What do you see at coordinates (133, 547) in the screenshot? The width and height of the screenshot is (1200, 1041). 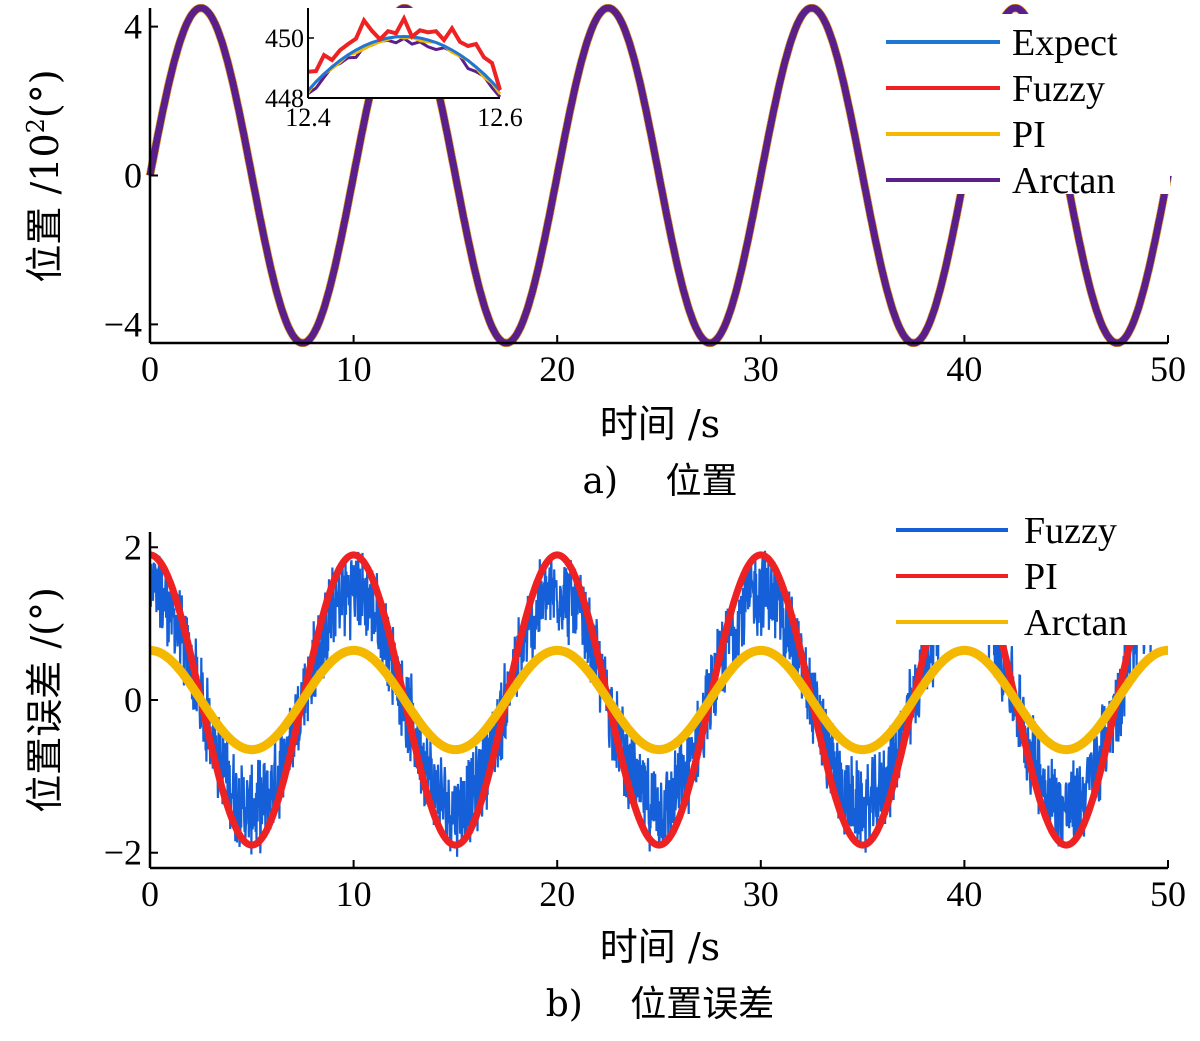 I see `bottom-y-tick-label: 2` at bounding box center [133, 547].